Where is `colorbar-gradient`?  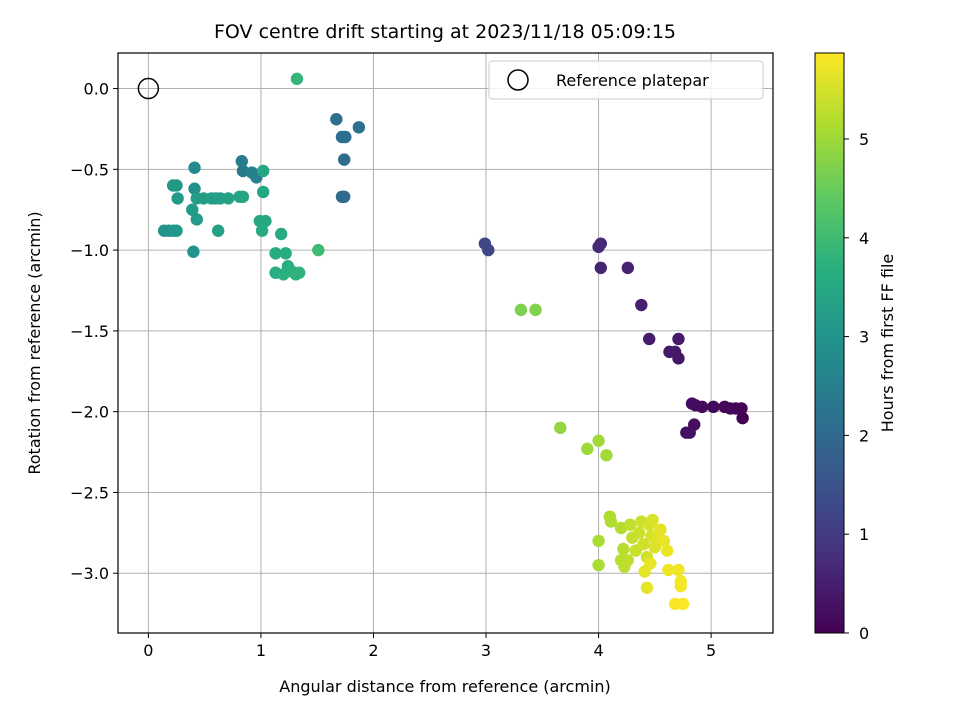
colorbar-gradient is located at coordinates (829, 343).